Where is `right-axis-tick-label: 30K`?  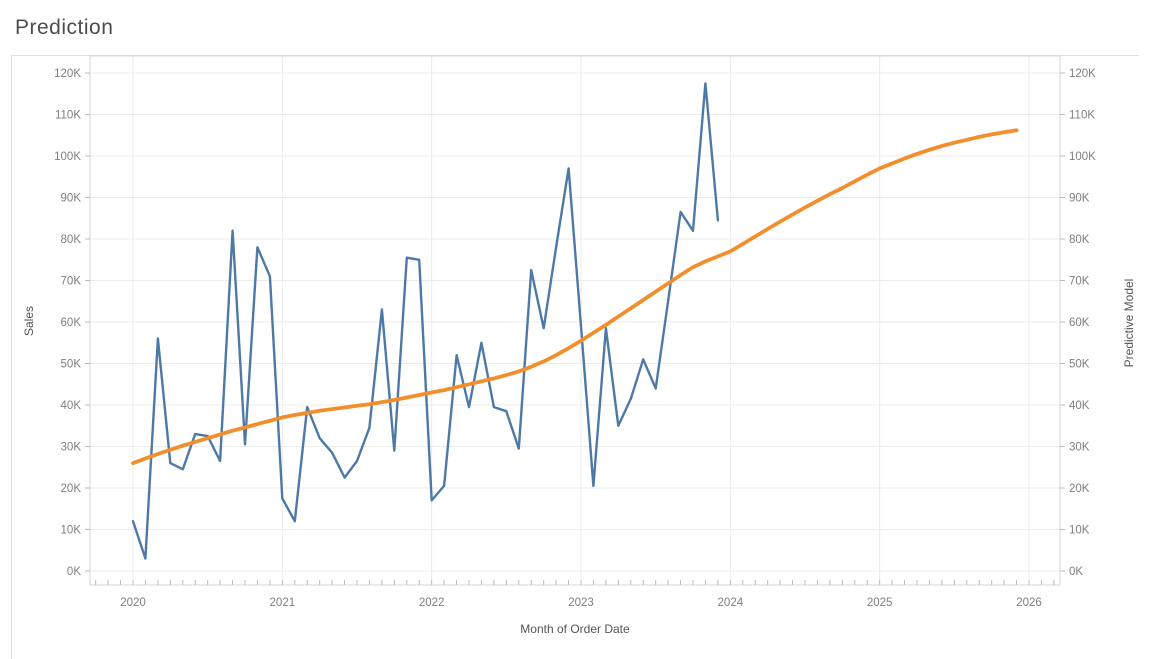 right-axis-tick-label: 30K is located at coordinates (1079, 448).